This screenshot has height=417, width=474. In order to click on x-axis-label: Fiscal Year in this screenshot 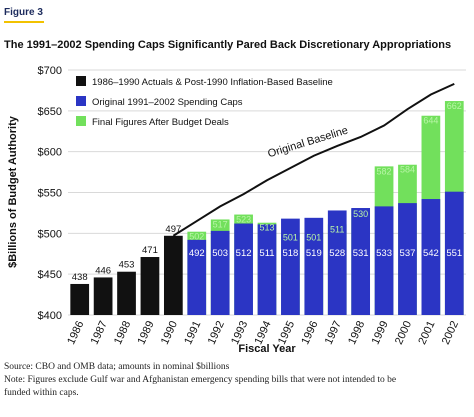, I will do `click(267, 349)`.